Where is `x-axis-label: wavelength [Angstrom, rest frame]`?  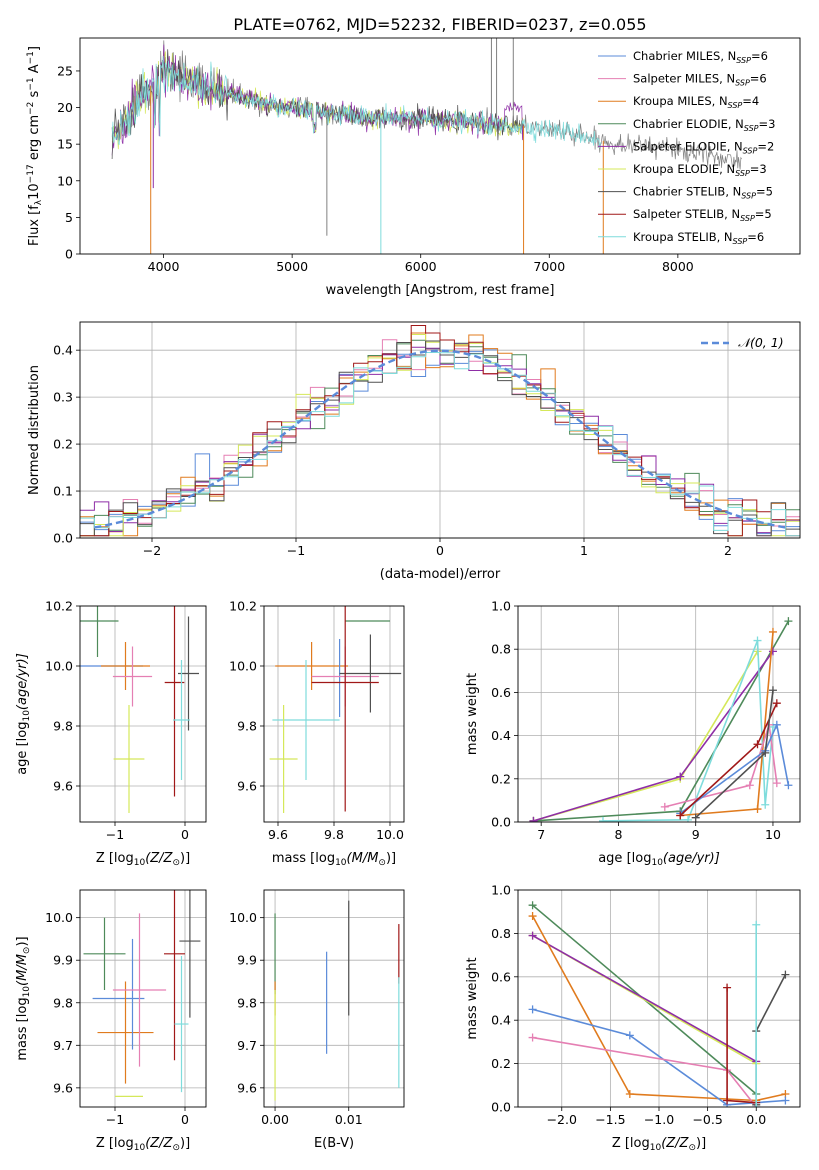
x-axis-label: wavelength [Angstrom, rest frame] is located at coordinates (440, 290).